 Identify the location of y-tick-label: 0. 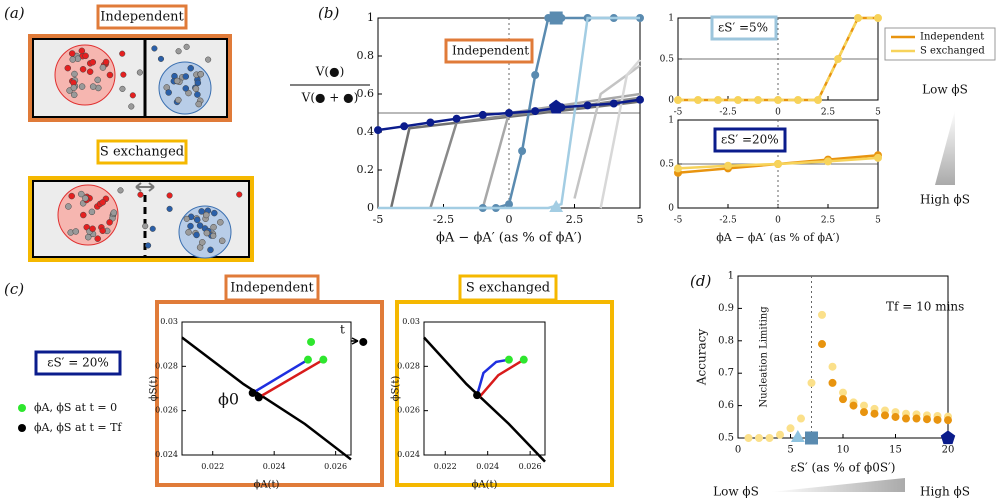
(671, 209).